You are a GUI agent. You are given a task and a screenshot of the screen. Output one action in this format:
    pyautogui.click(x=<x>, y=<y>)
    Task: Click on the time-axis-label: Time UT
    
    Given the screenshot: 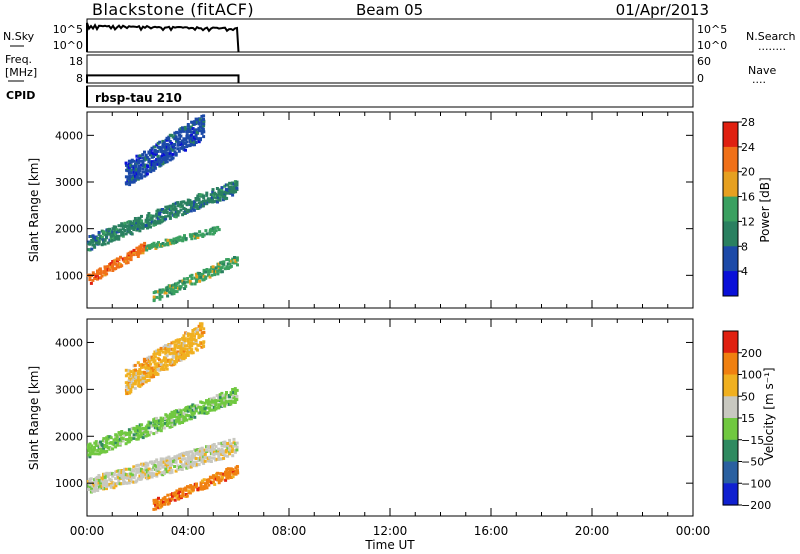 What is the action you would take?
    pyautogui.click(x=389, y=545)
    